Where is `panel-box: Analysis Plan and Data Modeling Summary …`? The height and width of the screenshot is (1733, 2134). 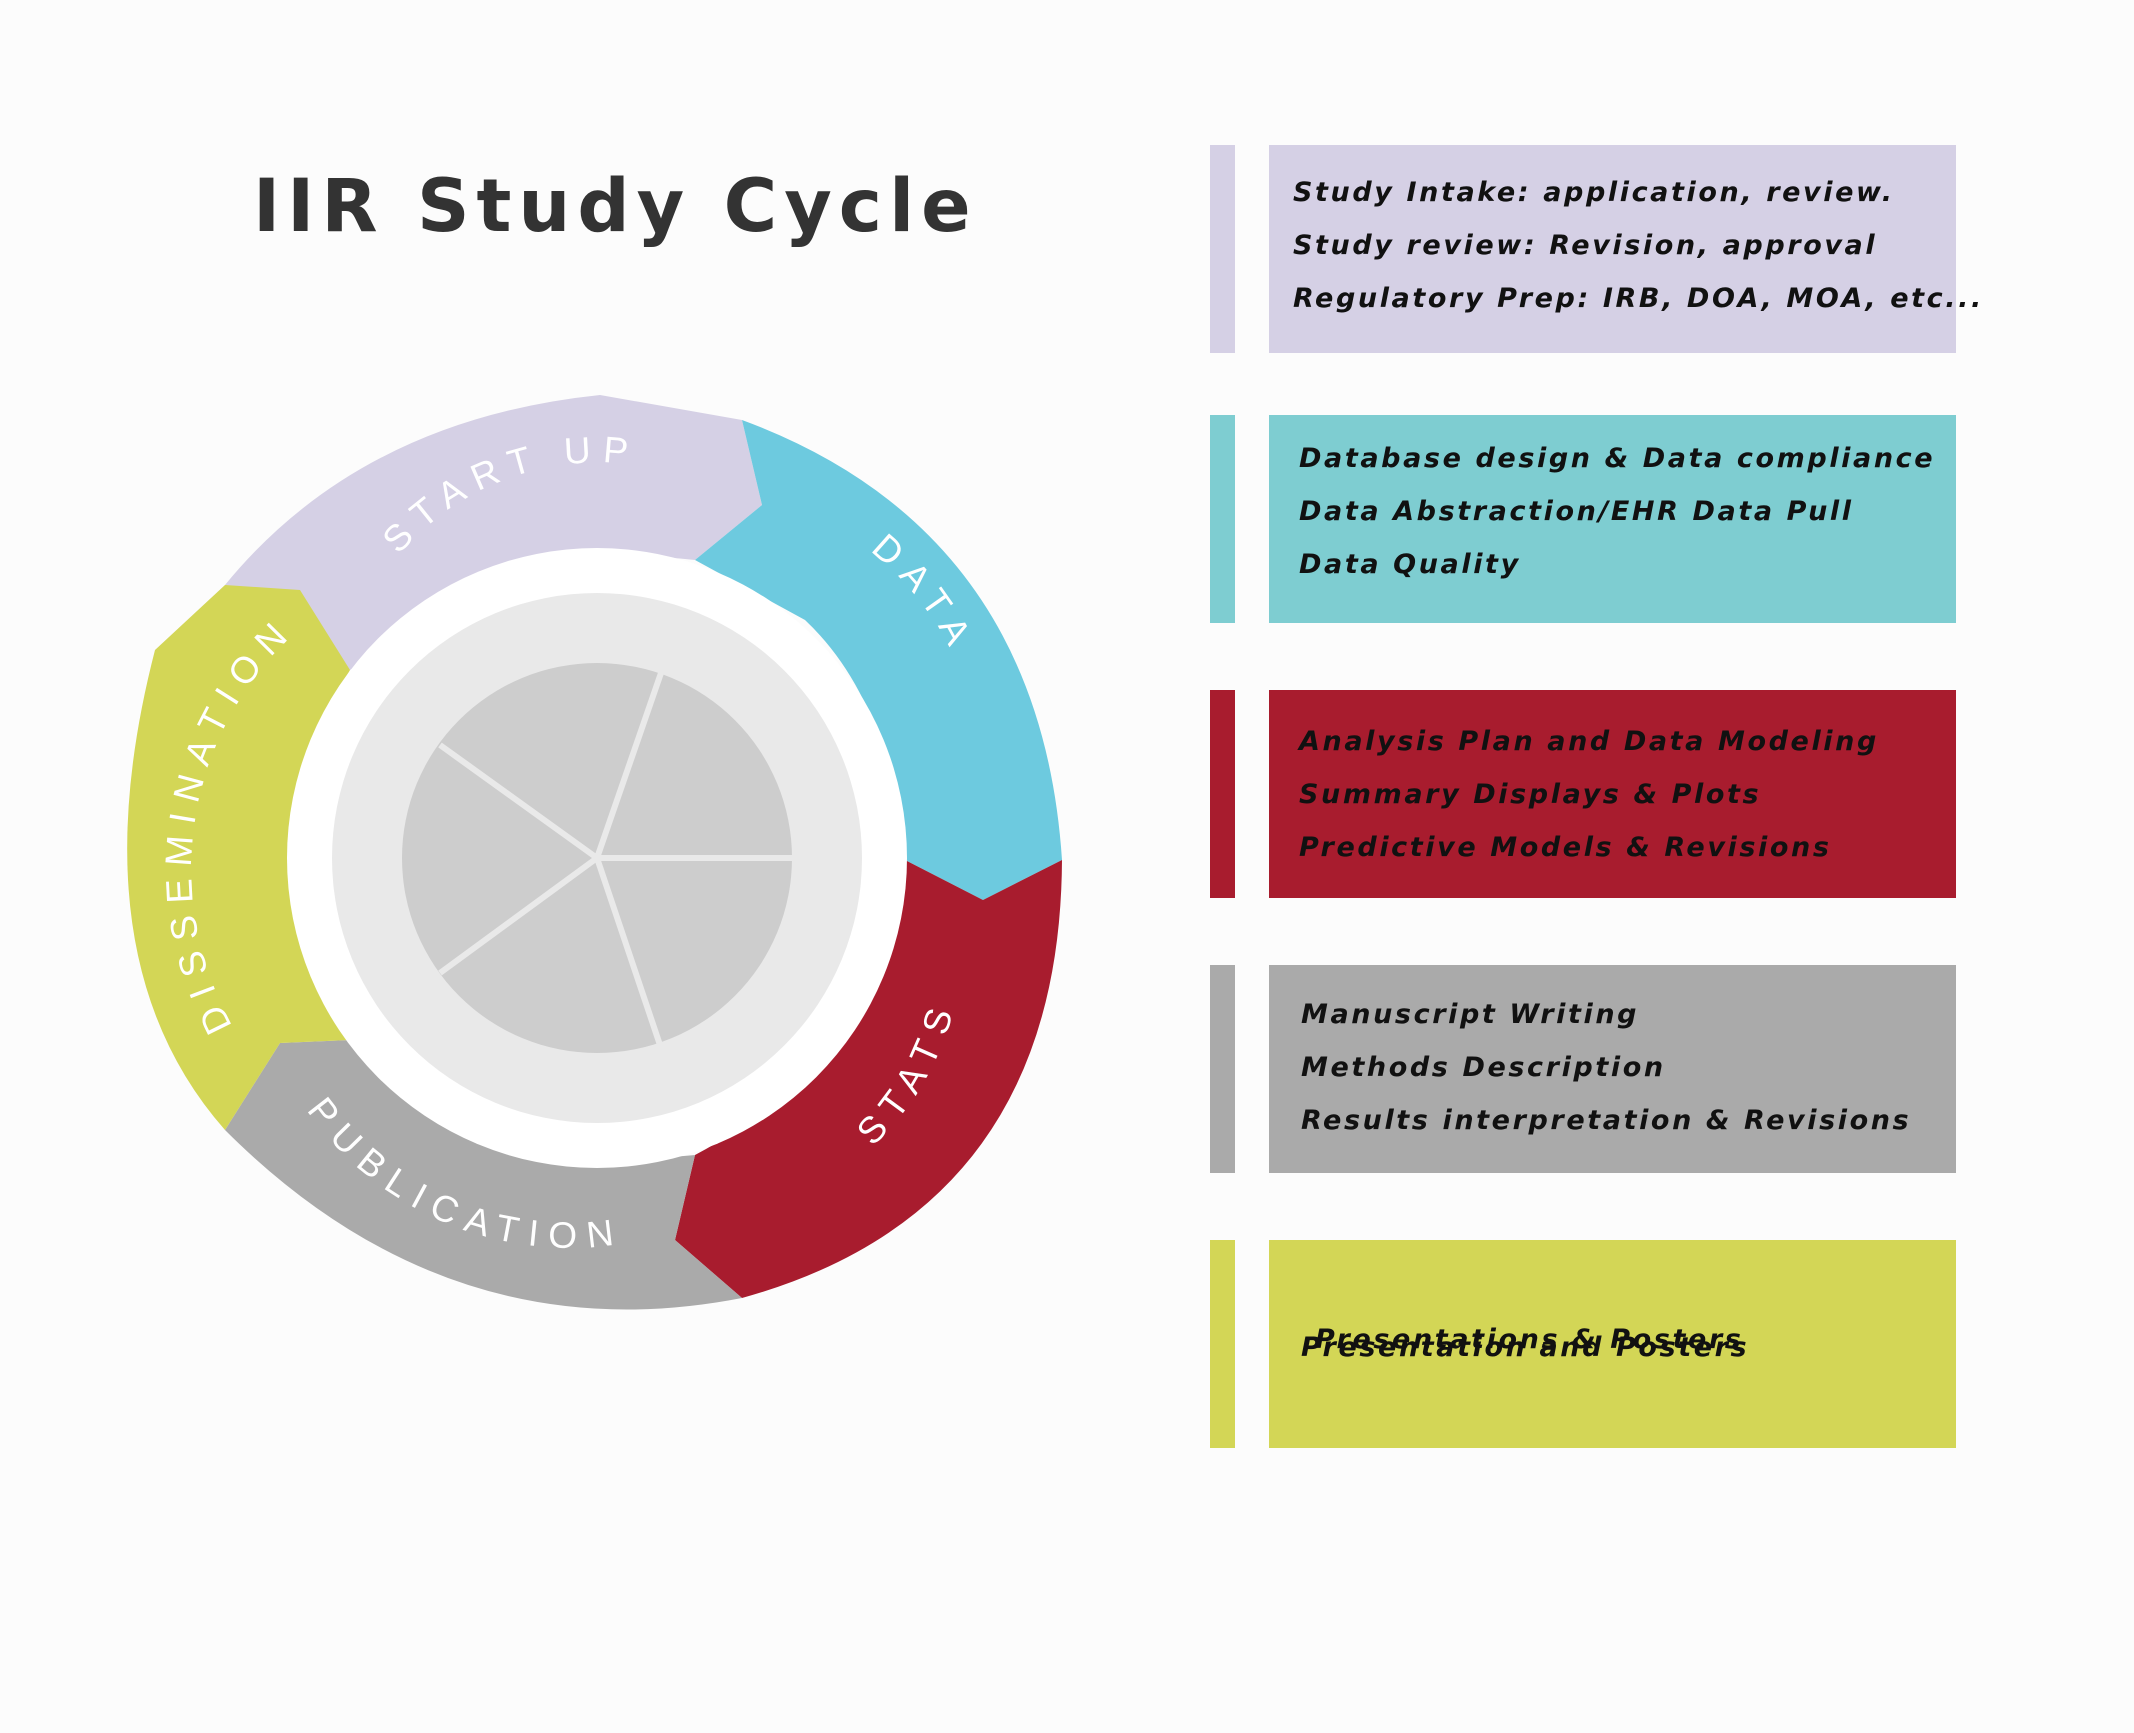
panel-box: Analysis Plan and Data Modeling Summary … is located at coordinates (1612, 794).